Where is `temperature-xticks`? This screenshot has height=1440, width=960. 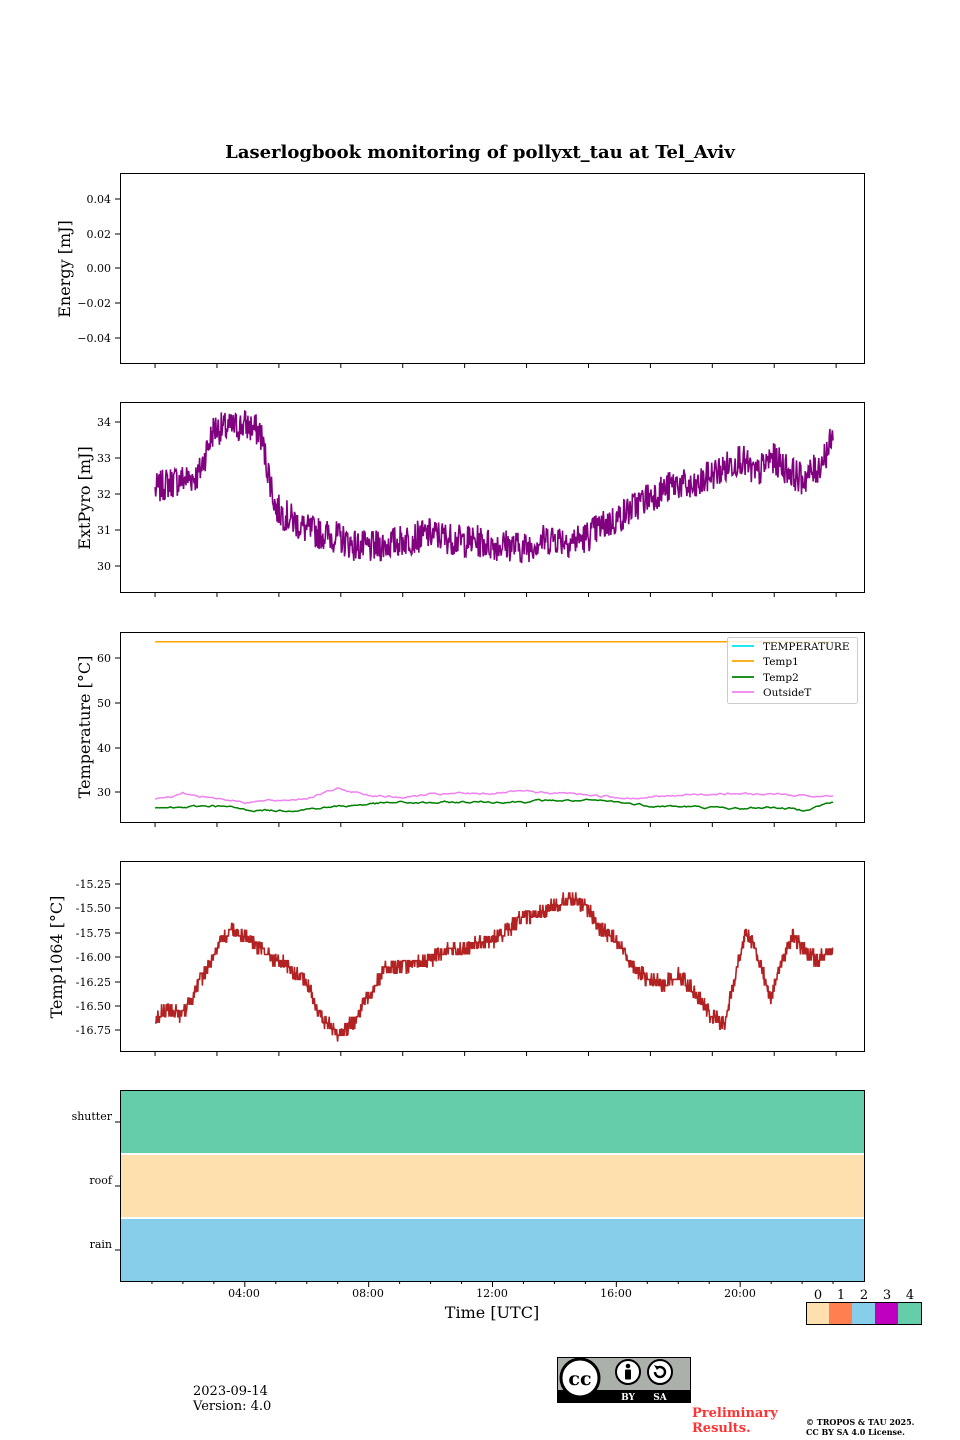
temperature-xticks is located at coordinates (495, 825).